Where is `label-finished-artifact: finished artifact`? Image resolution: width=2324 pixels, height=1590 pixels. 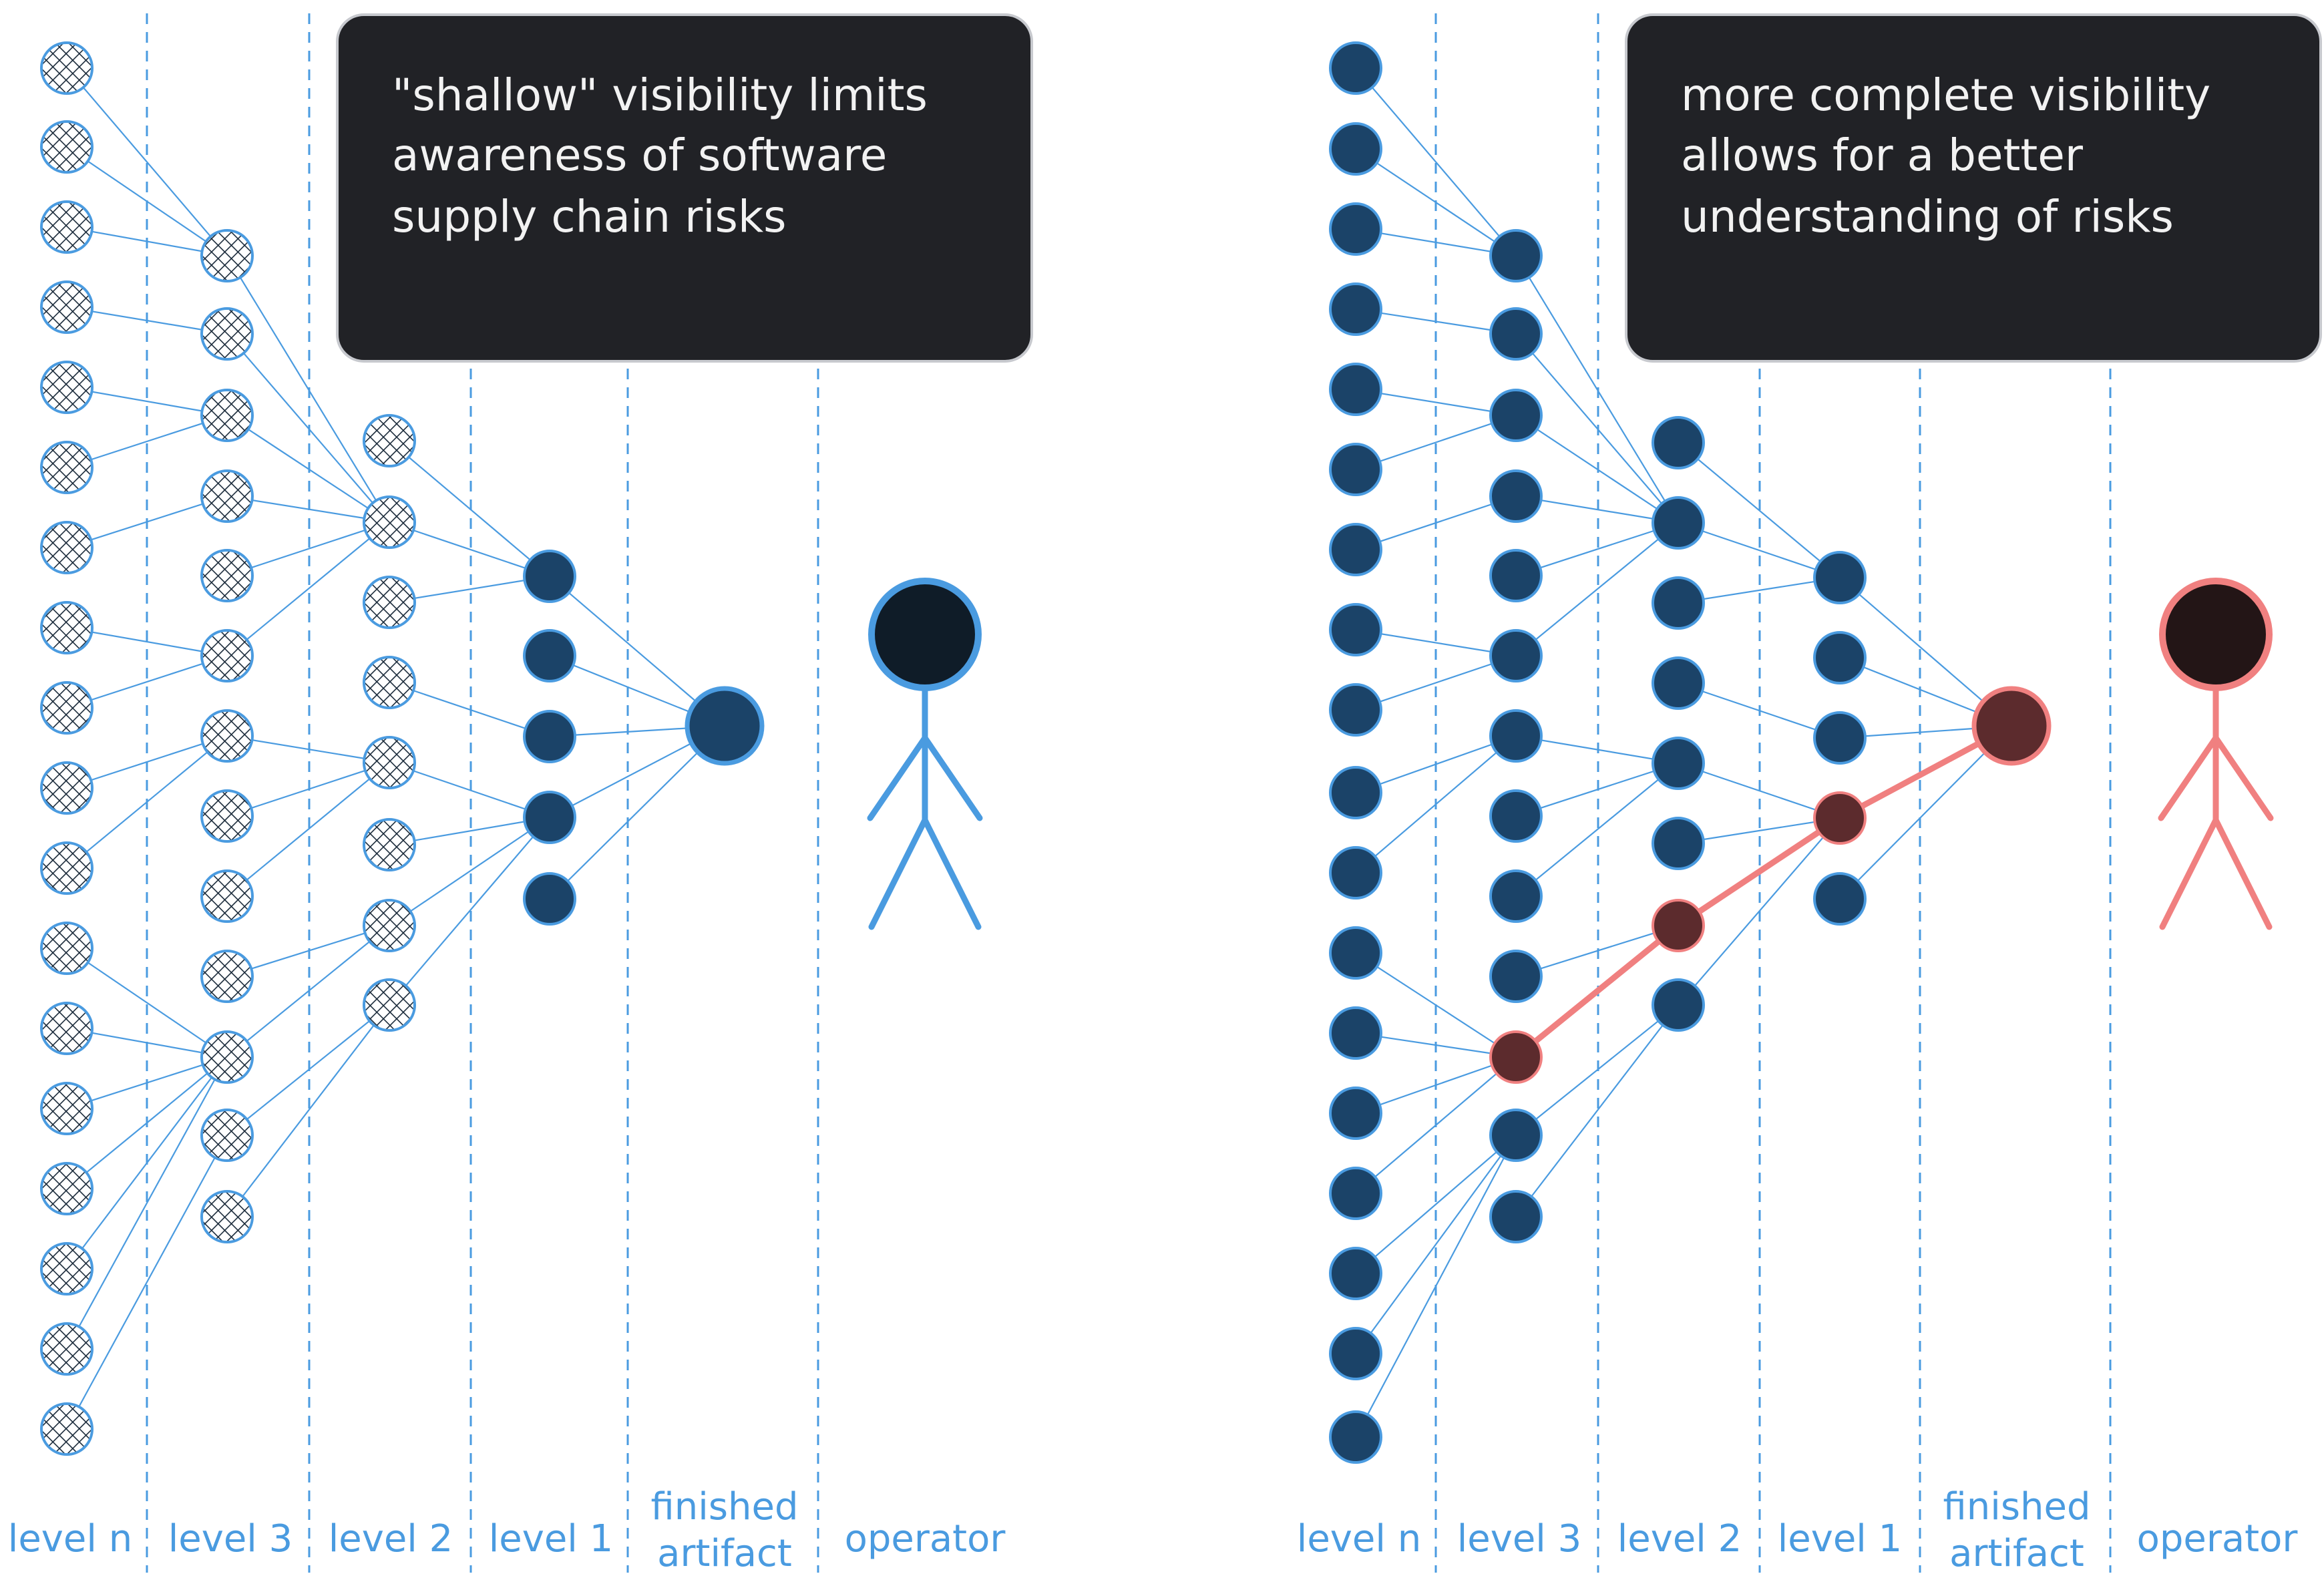 label-finished-artifact: finished artifact is located at coordinates (2017, 1530).